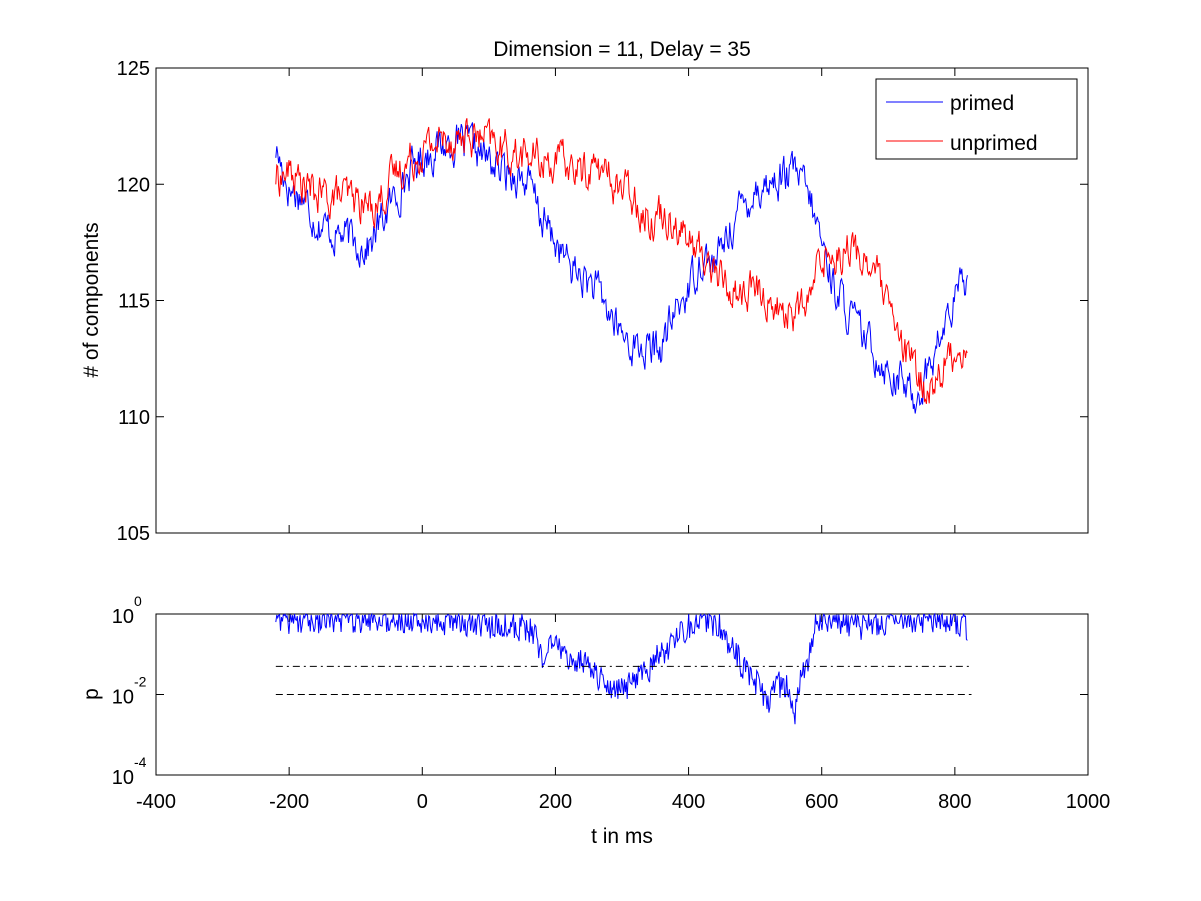 The width and height of the screenshot is (1201, 901). What do you see at coordinates (1088, 802) in the screenshot?
I see `bottom-x-tick-label: 1000` at bounding box center [1088, 802].